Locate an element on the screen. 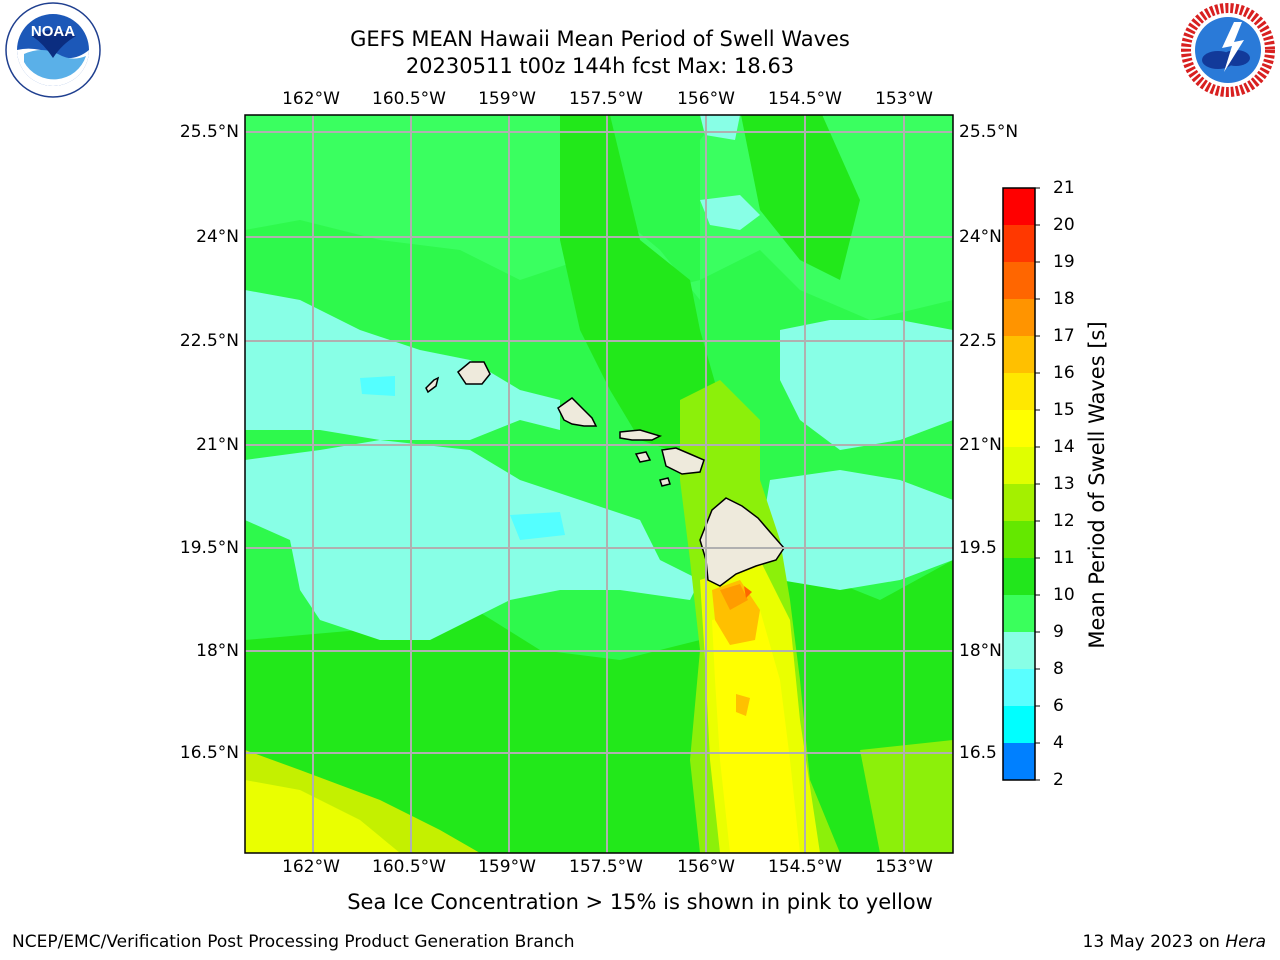 Image resolution: width=1280 pixels, height=960 pixels. colorbar-tick-label: 8 is located at coordinates (1058, 669).